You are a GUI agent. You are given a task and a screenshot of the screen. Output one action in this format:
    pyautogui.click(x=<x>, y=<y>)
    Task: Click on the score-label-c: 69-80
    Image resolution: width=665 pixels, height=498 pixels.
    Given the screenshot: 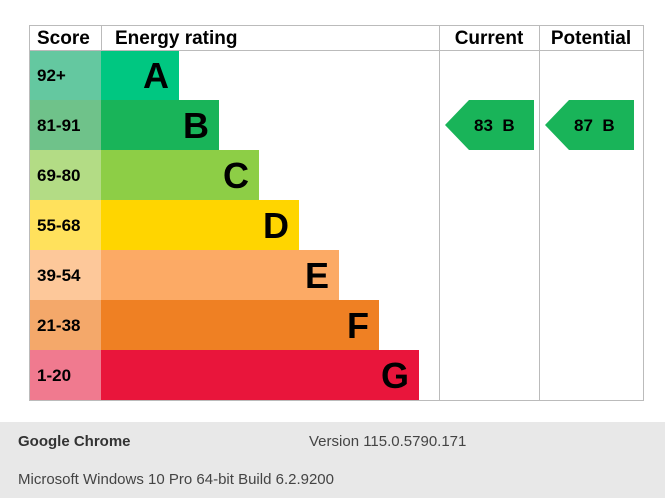 What is the action you would take?
    pyautogui.click(x=58, y=175)
    